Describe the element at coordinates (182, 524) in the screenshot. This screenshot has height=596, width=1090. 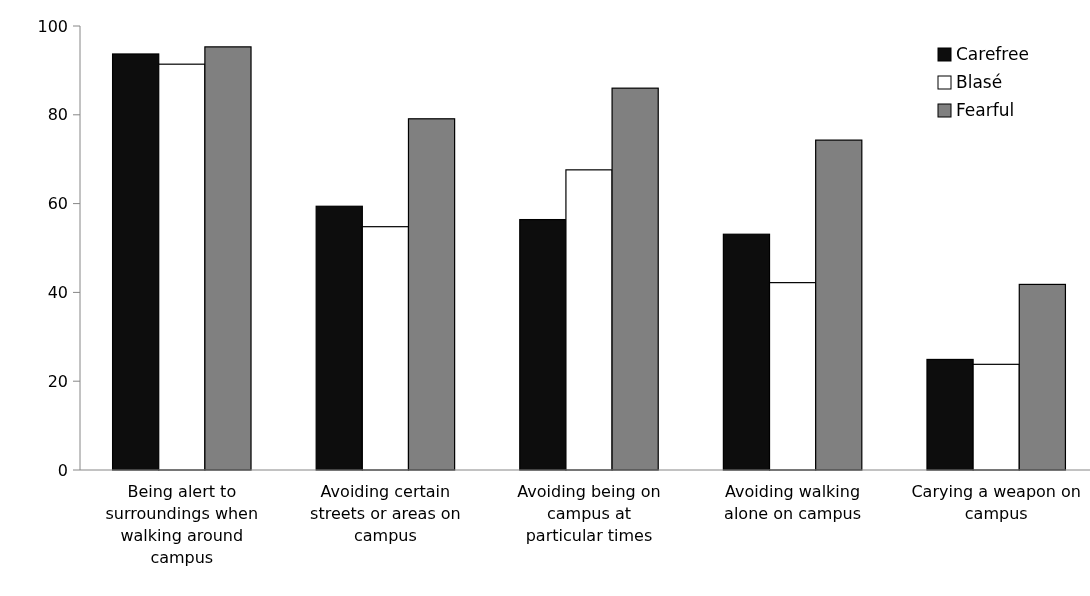
I see `x-tick-label: Being alert to surroundings when walking around campus` at that location.